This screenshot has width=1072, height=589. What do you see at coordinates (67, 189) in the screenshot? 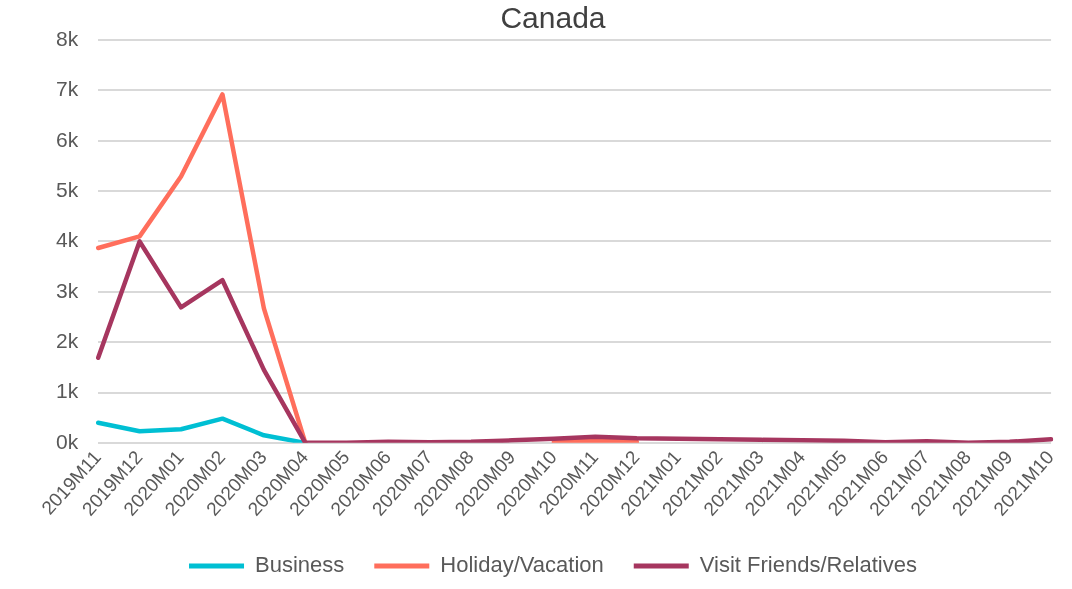
I see `y-tick-label: 5k` at bounding box center [67, 189].